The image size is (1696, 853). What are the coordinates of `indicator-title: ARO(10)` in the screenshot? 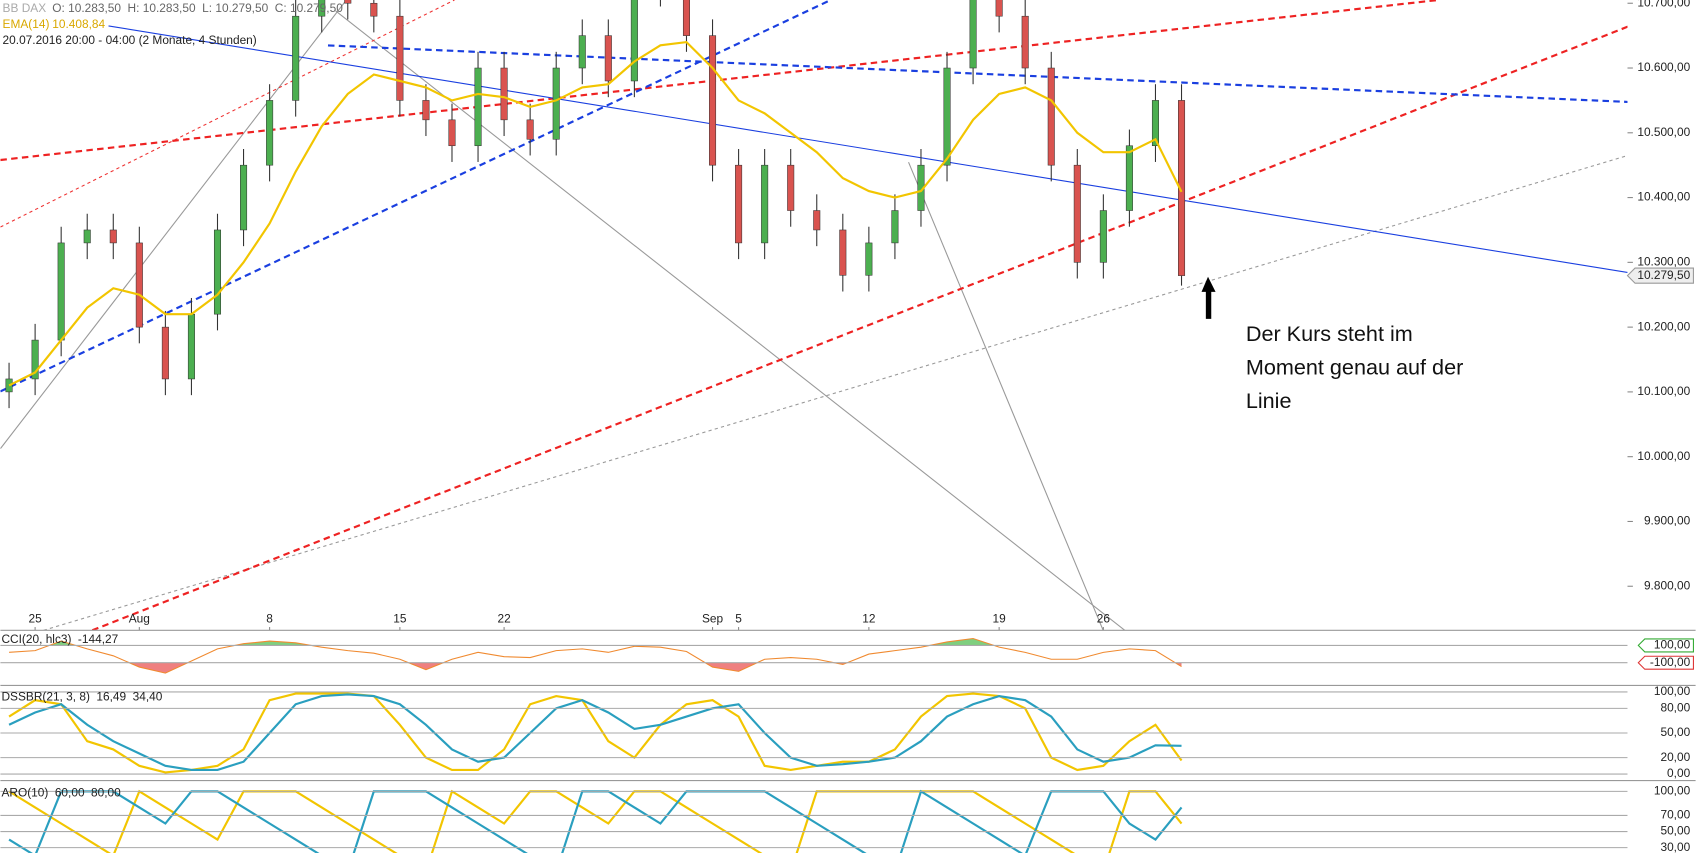 It's located at (24, 793).